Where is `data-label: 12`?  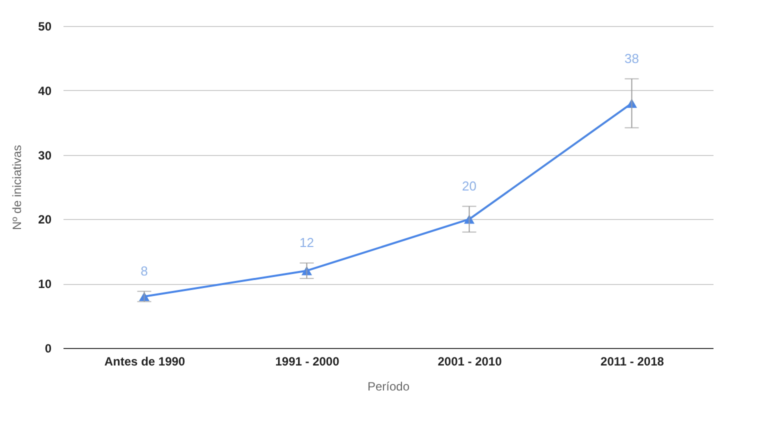
data-label: 12 is located at coordinates (307, 242).